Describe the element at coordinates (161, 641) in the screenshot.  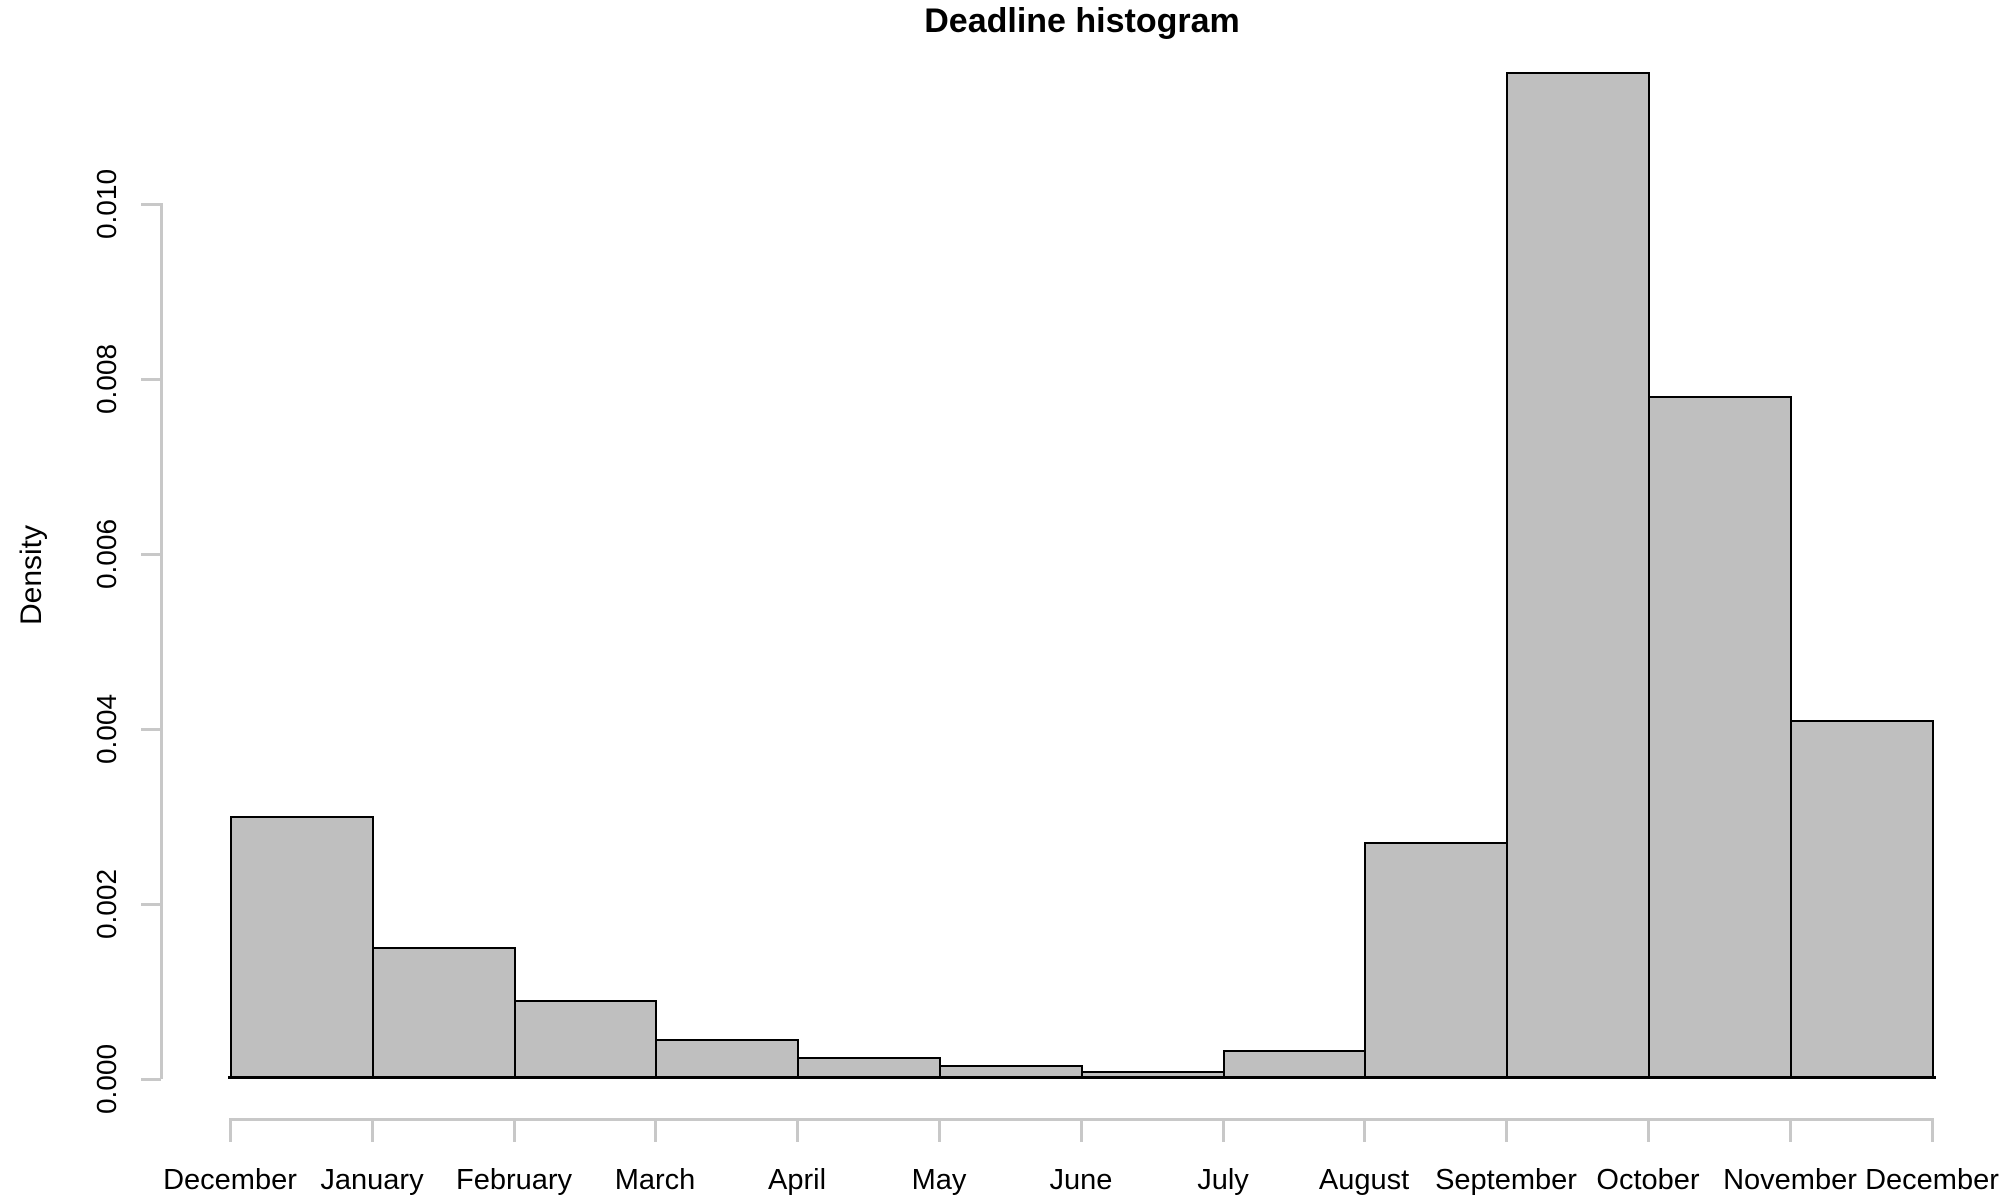
I see `y-axis-line` at that location.